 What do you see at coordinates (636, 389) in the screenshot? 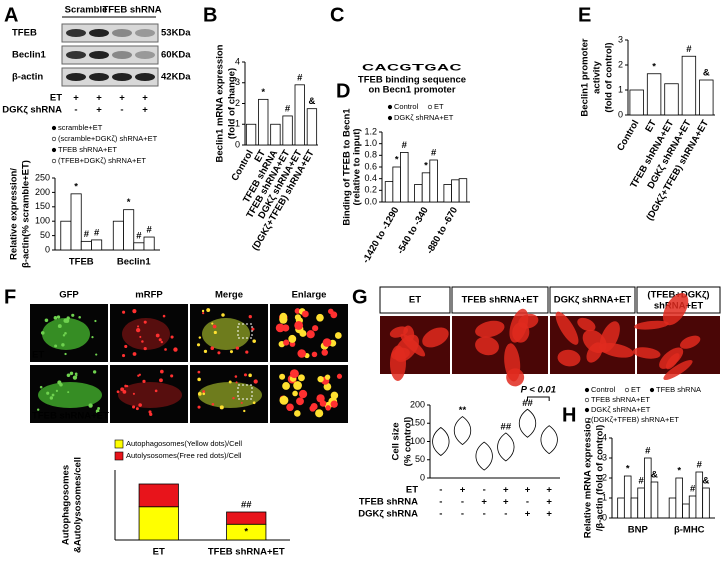
I see `legend-label: ET` at bounding box center [636, 389].